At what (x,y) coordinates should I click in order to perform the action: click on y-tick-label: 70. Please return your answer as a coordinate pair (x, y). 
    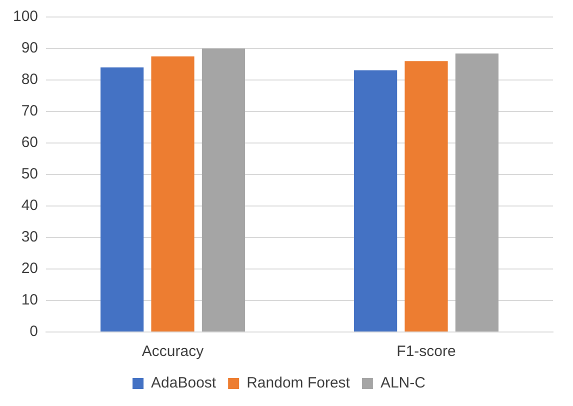
    Looking at the image, I should click on (29, 111).